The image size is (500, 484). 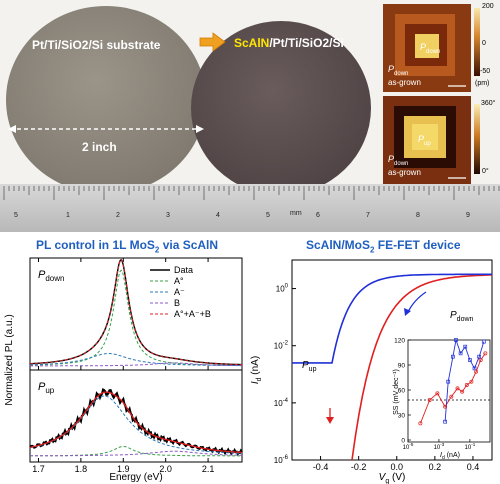 I want to click on fet-ylabel: Id (nA), so click(x=256, y=370).